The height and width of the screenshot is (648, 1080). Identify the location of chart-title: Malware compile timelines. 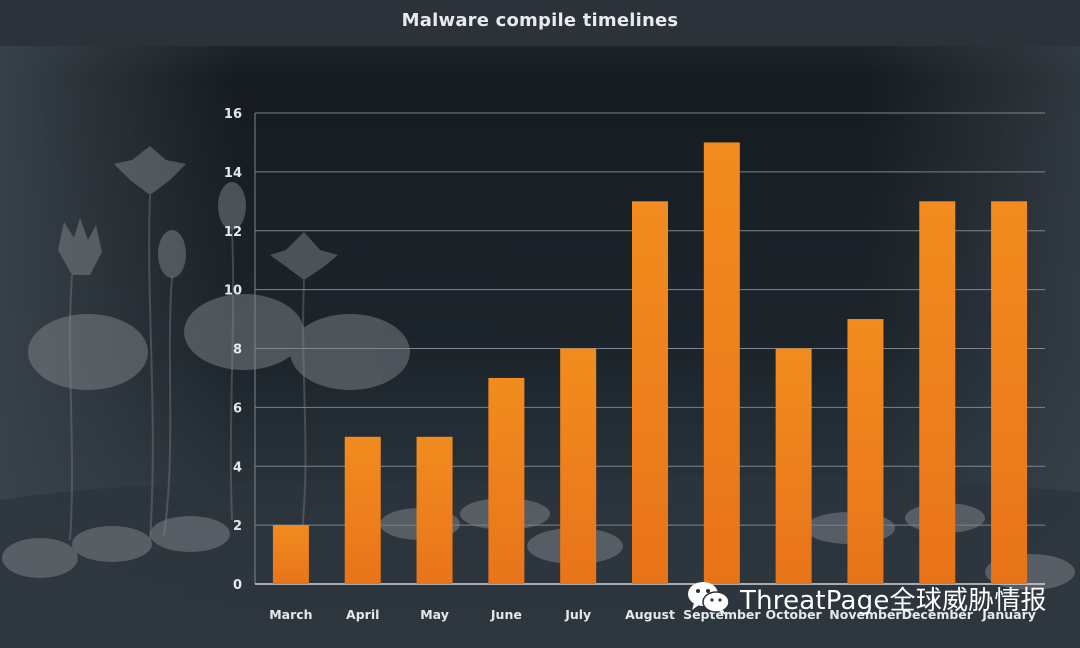
(540, 20).